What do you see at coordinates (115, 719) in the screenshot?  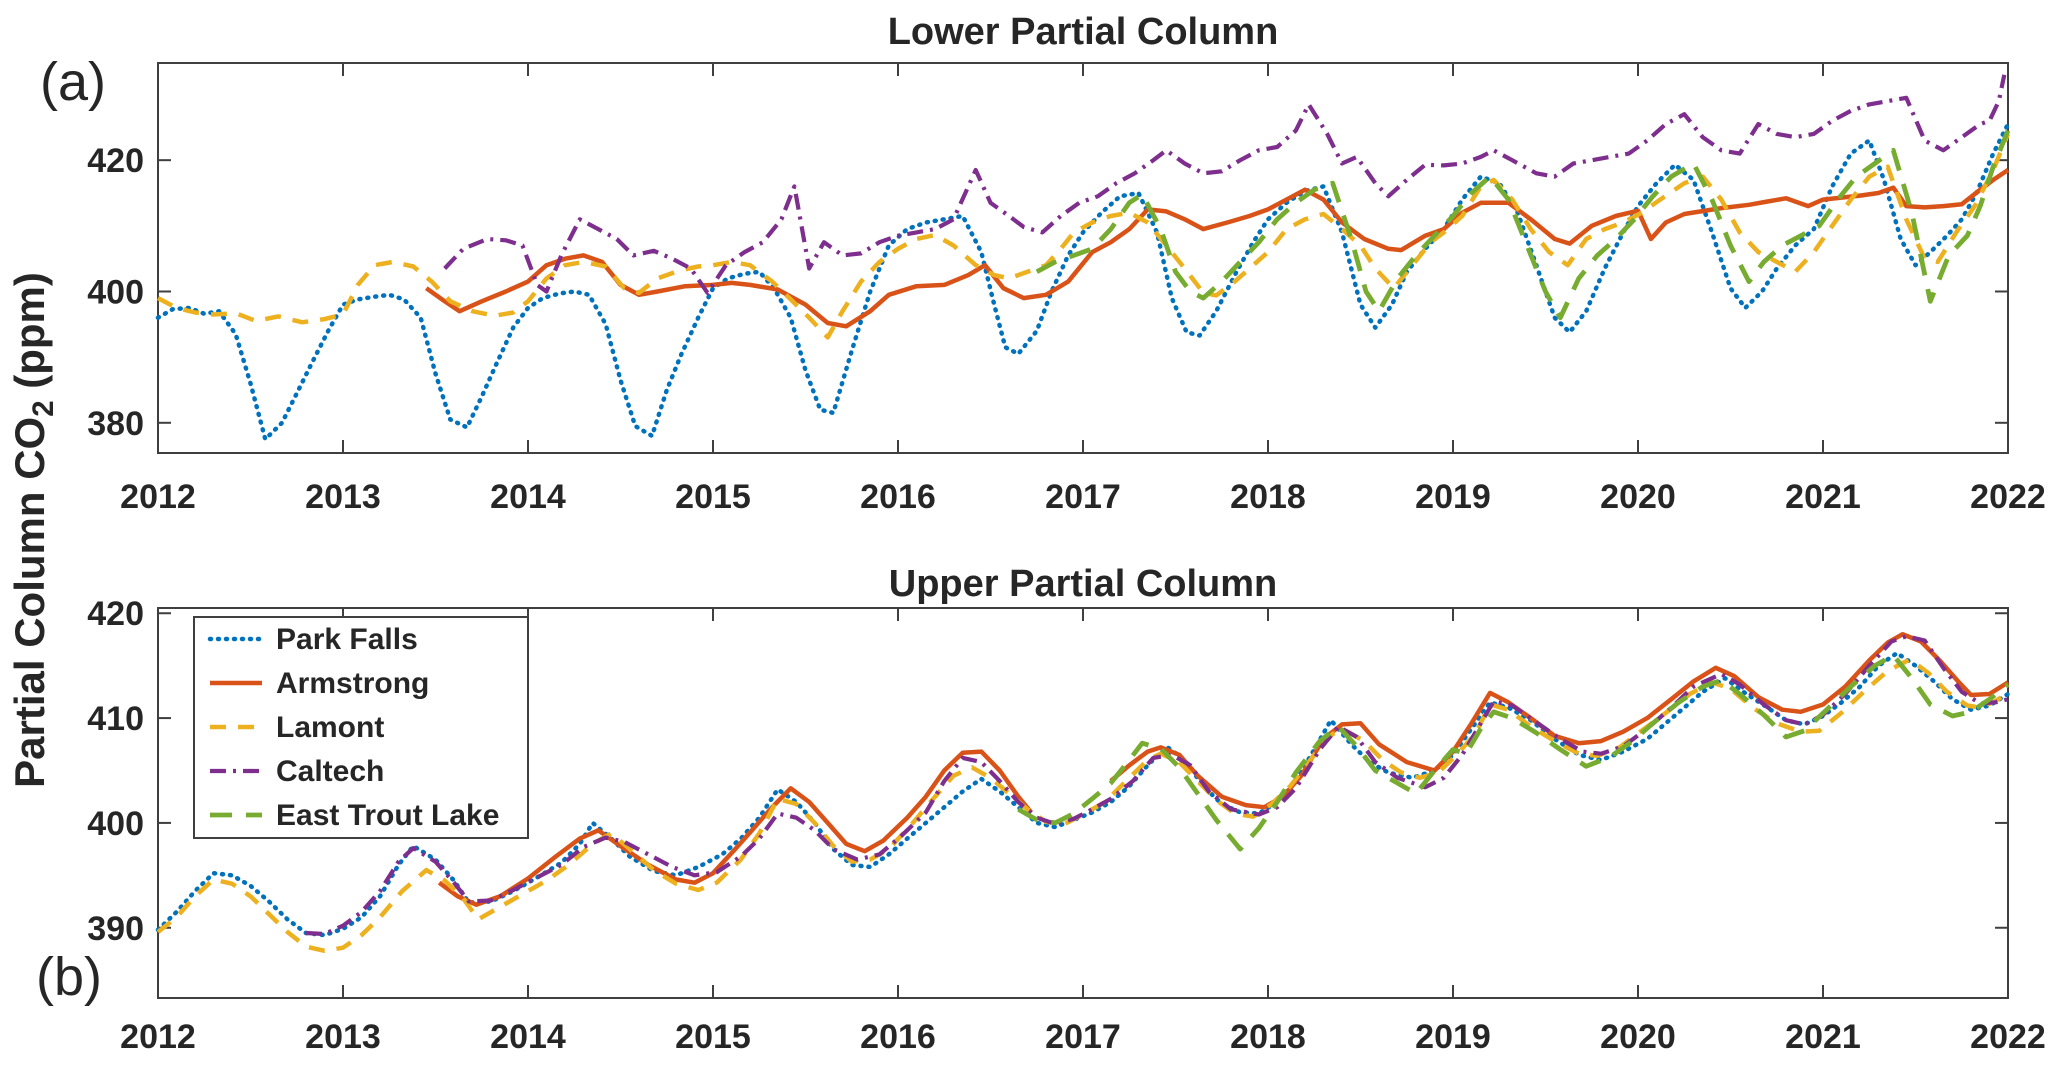 I see `y-tick-label-410: 410` at bounding box center [115, 719].